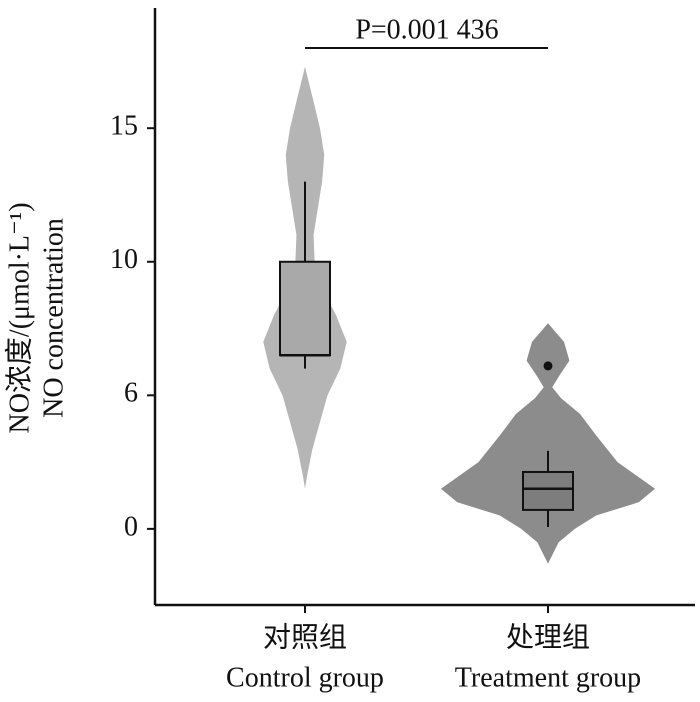  I want to click on p-value: P=0.001 436, so click(426, 29).